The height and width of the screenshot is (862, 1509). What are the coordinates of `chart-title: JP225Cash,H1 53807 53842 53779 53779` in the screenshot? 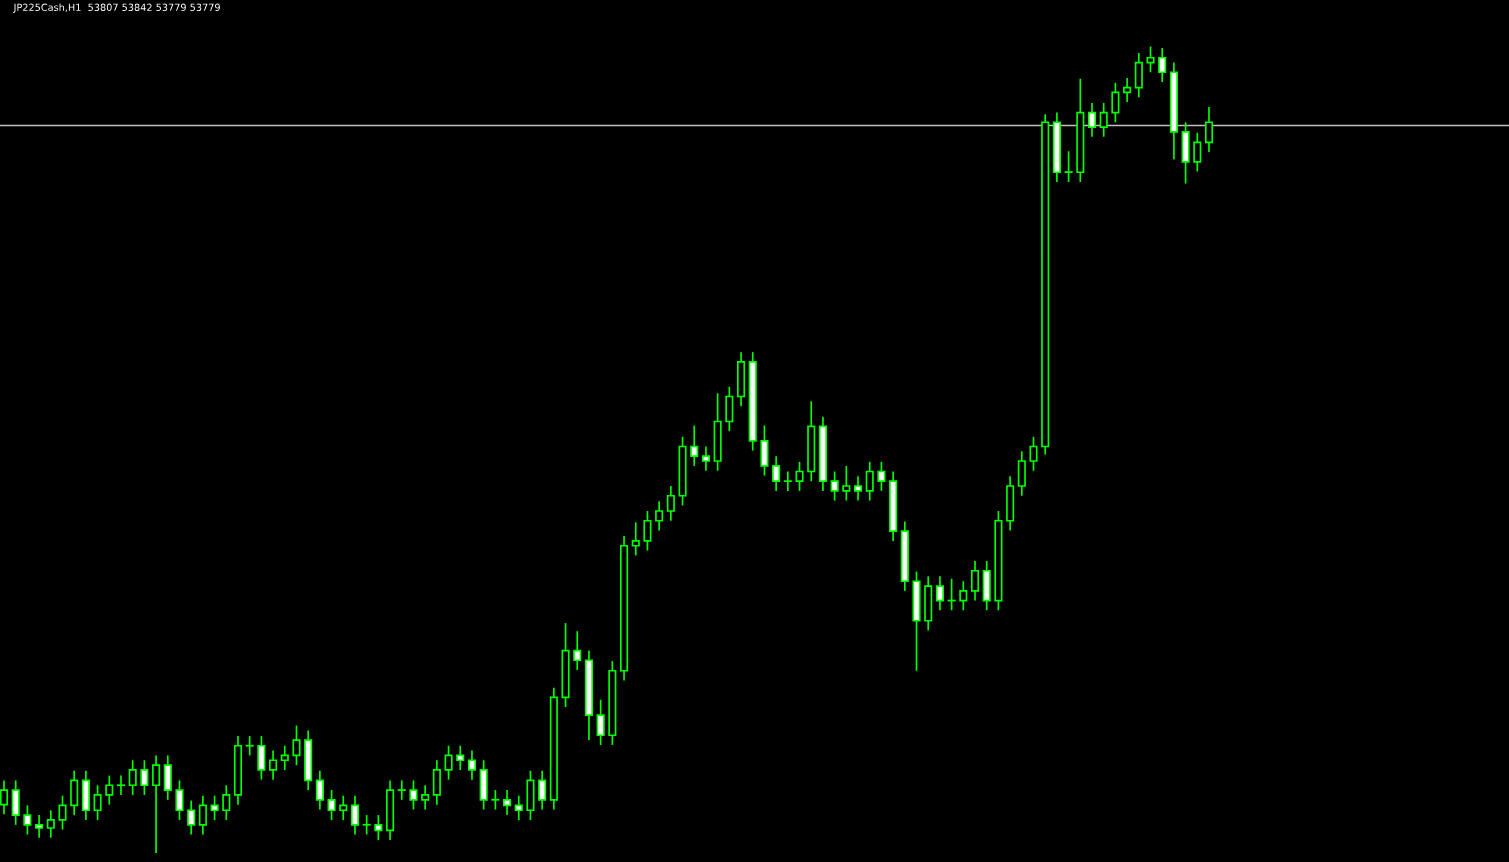 It's located at (116, 8).